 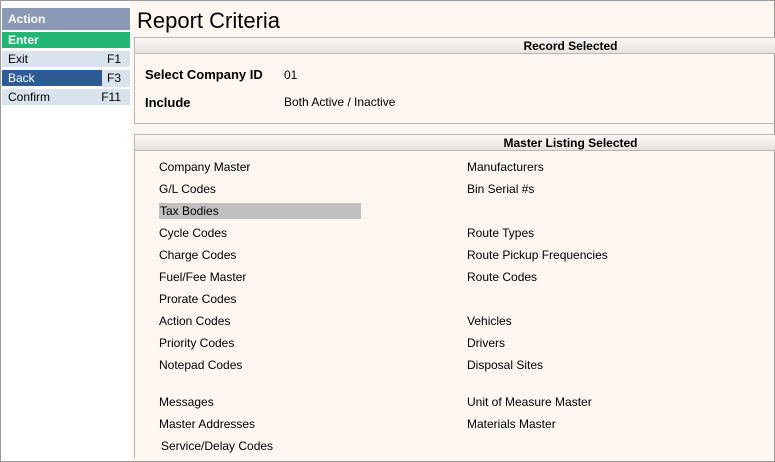 I want to click on exit-shortcut: F1, so click(x=113, y=59).